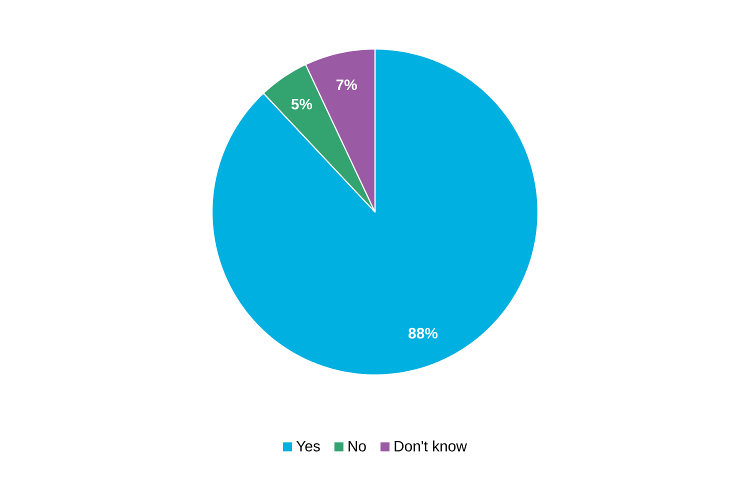 This screenshot has height=480, width=750. Describe the element at coordinates (301, 104) in the screenshot. I see `data-label: 5%` at that location.